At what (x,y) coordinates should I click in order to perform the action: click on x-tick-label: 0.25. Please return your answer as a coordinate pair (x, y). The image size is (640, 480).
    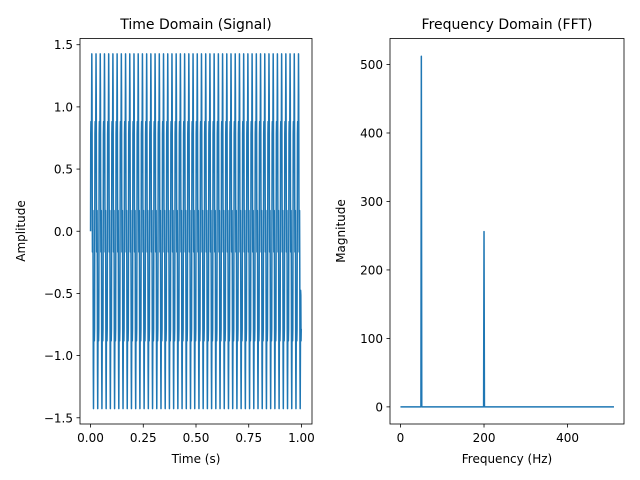
    Looking at the image, I should click on (143, 438).